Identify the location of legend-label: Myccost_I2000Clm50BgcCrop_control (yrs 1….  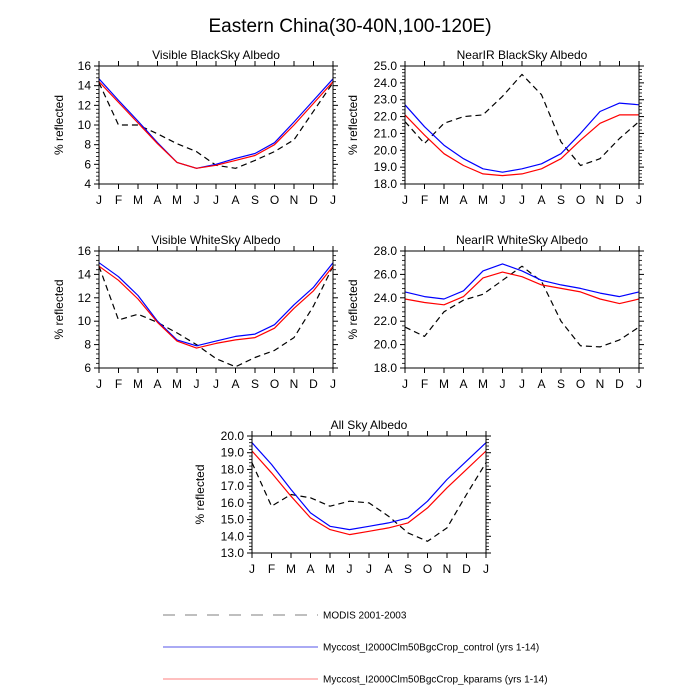
(431, 648).